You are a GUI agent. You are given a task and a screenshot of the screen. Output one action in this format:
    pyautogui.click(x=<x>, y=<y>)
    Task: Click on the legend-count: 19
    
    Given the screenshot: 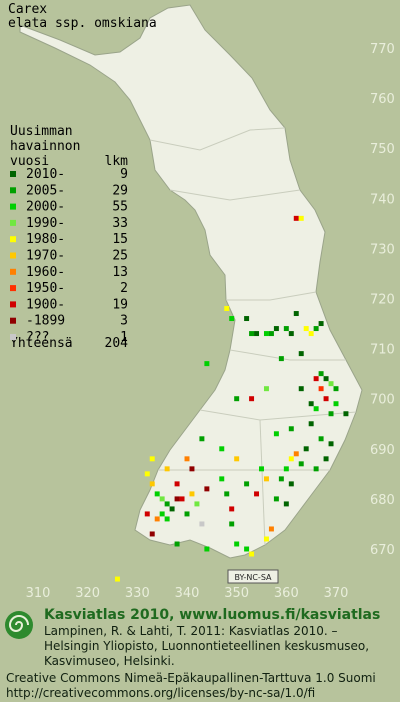 What is the action you would take?
    pyautogui.click(x=120, y=304)
    